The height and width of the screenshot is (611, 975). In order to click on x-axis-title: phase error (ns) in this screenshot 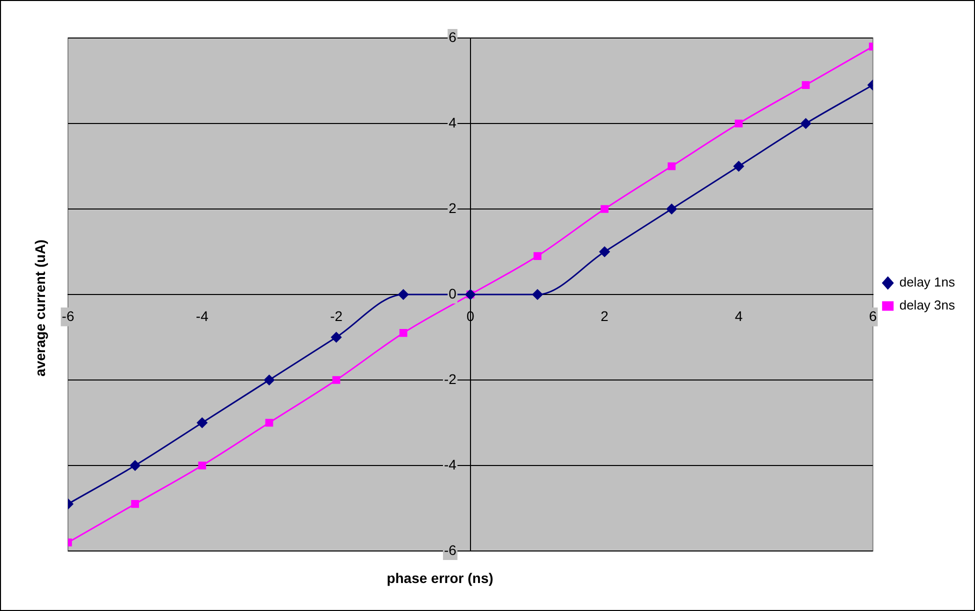, I will do `click(440, 578)`.